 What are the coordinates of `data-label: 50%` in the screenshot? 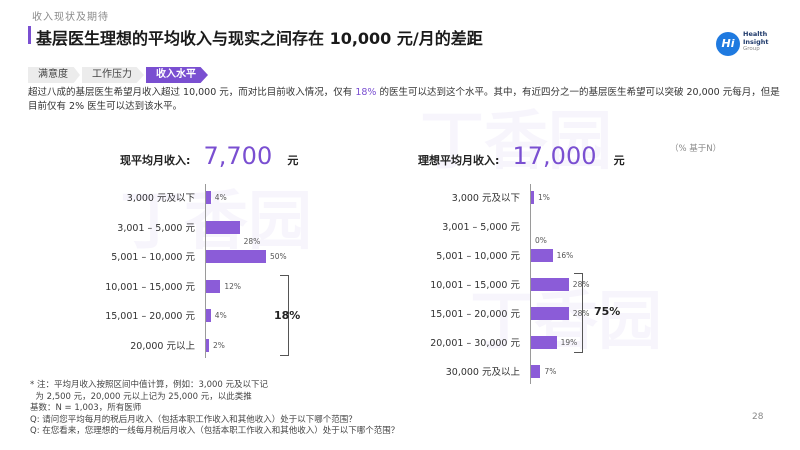 It's located at (278, 256).